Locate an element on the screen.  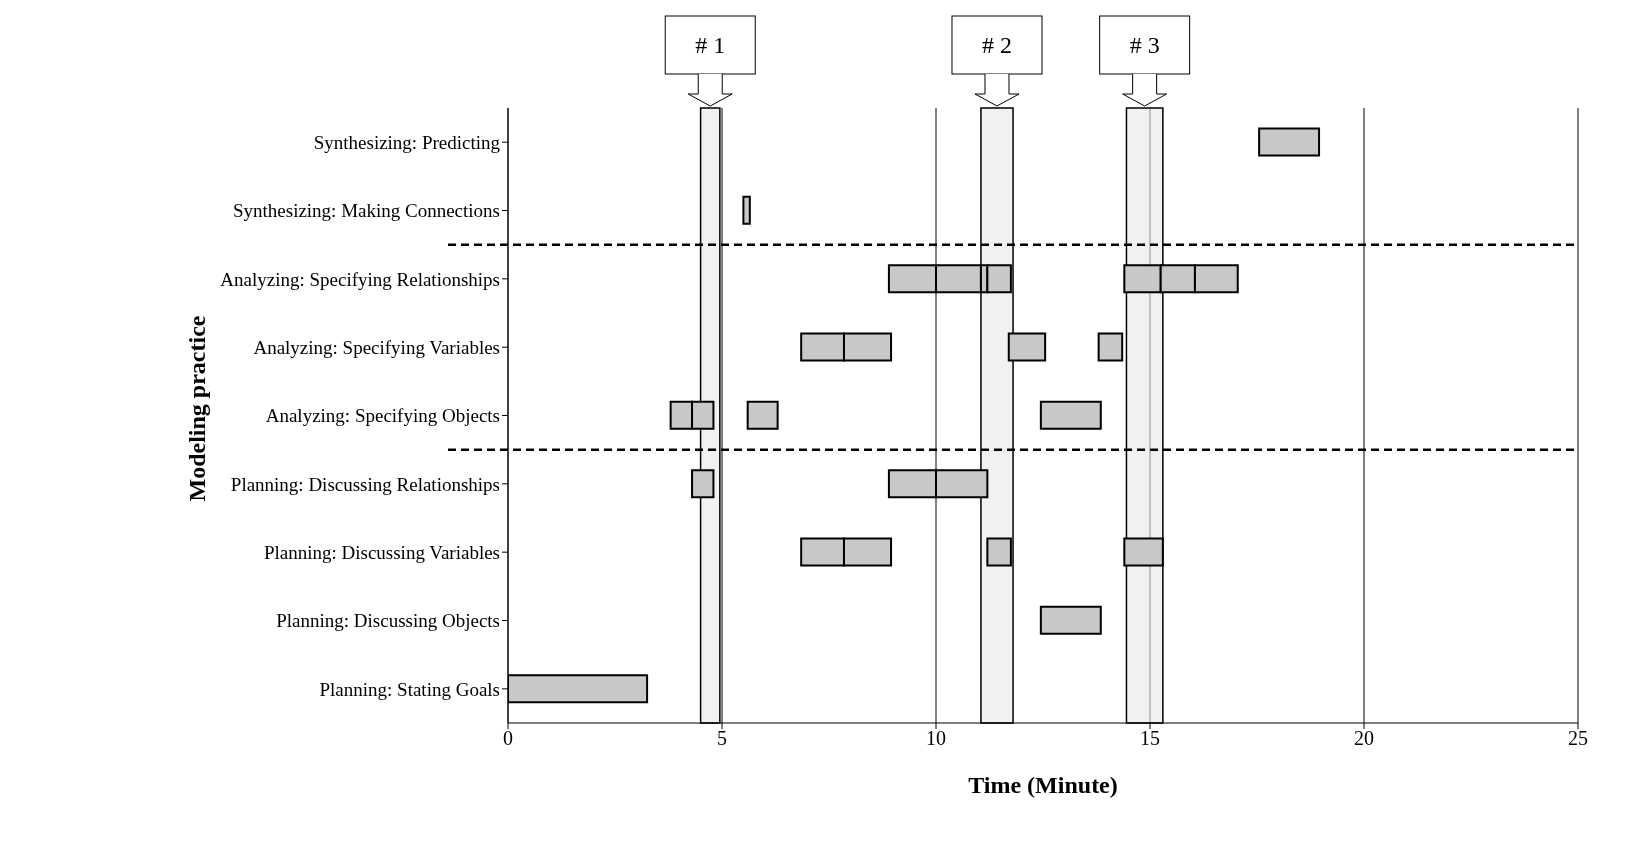
y-tick-label: Analyzing: Specifying Relationships is located at coordinates (360, 279).